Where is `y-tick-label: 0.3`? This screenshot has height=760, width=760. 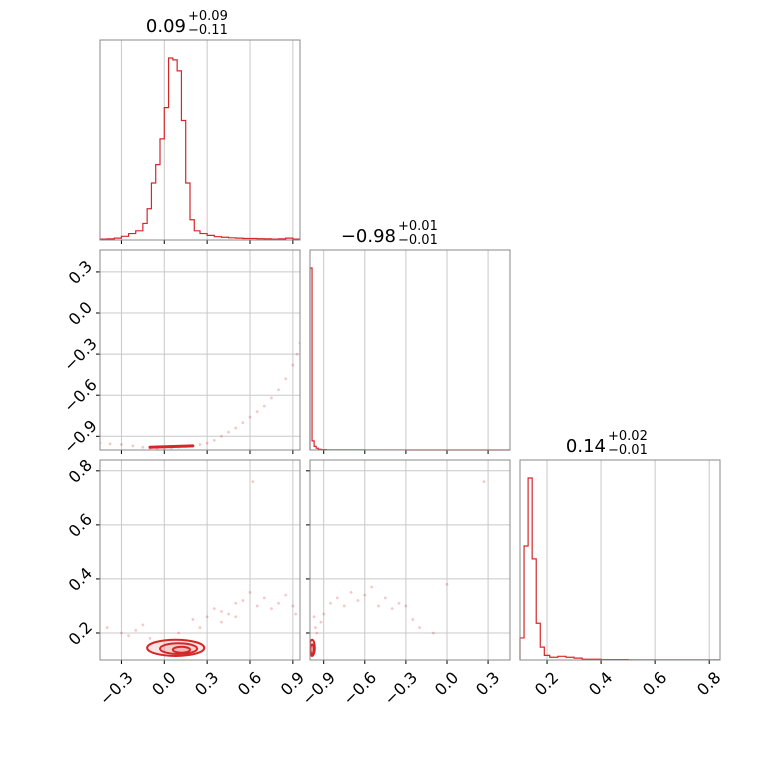
y-tick-label: 0.3 is located at coordinates (80, 272).